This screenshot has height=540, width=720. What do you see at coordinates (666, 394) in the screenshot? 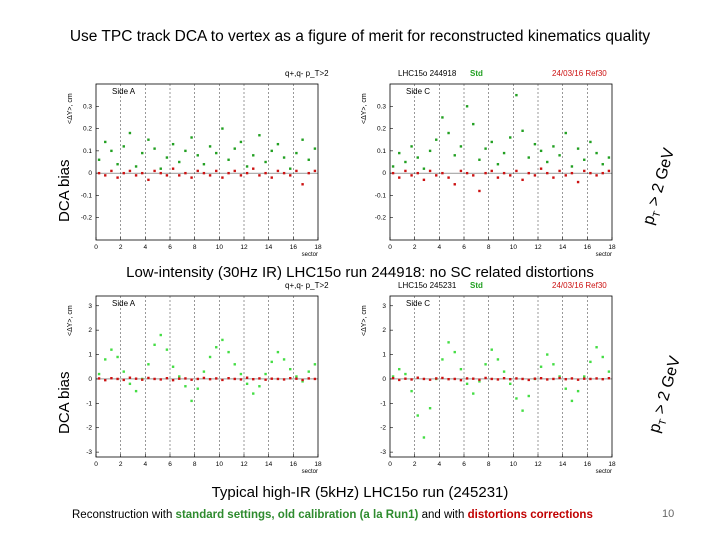
I see `pt-label-bottom: pT > 2 GeV` at bounding box center [666, 394].